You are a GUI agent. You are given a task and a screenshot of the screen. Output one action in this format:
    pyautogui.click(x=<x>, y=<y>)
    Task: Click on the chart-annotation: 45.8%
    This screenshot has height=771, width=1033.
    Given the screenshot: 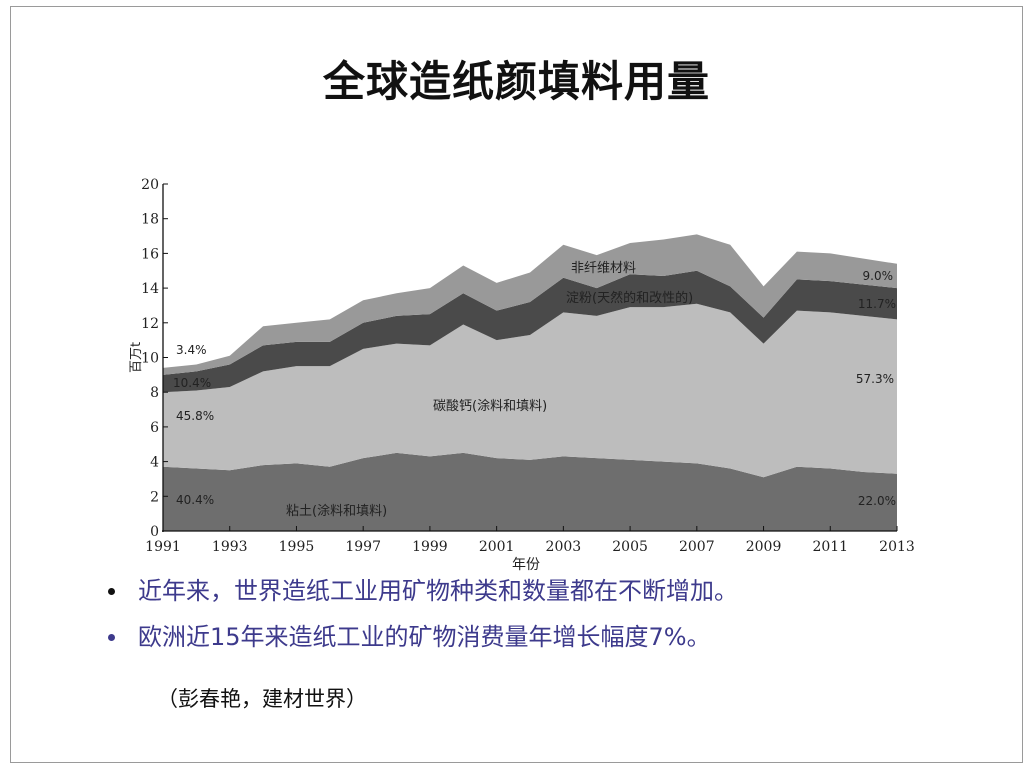 What is the action you would take?
    pyautogui.click(x=195, y=416)
    